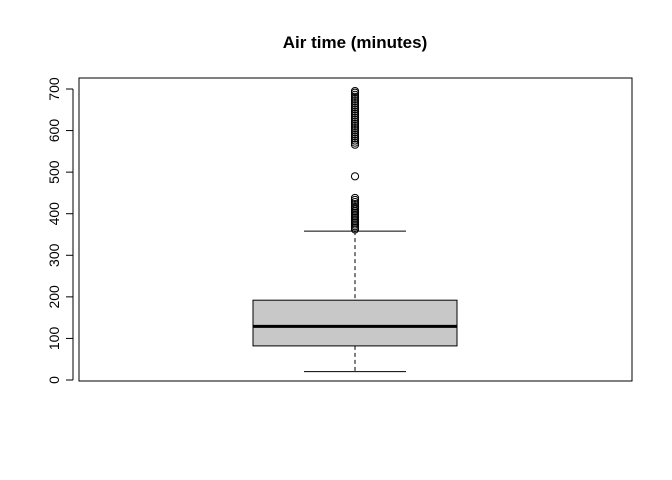 This screenshot has height=480, width=672. I want to click on y-tick-label: 400, so click(54, 214).